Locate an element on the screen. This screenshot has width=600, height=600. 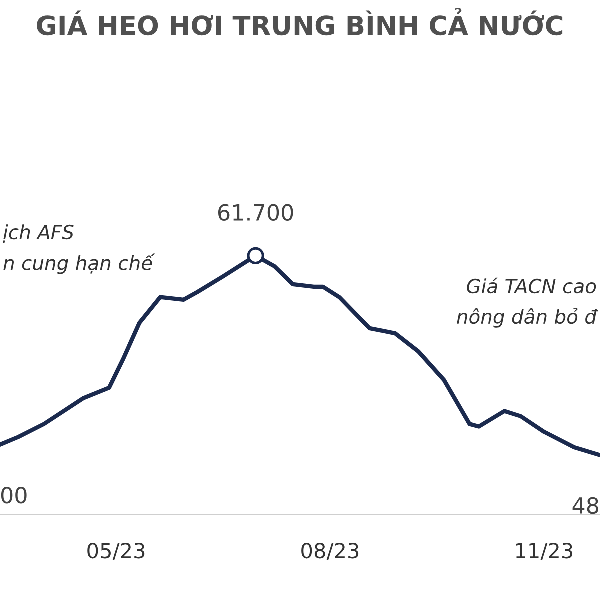
annotation: 48 is located at coordinates (585, 505).